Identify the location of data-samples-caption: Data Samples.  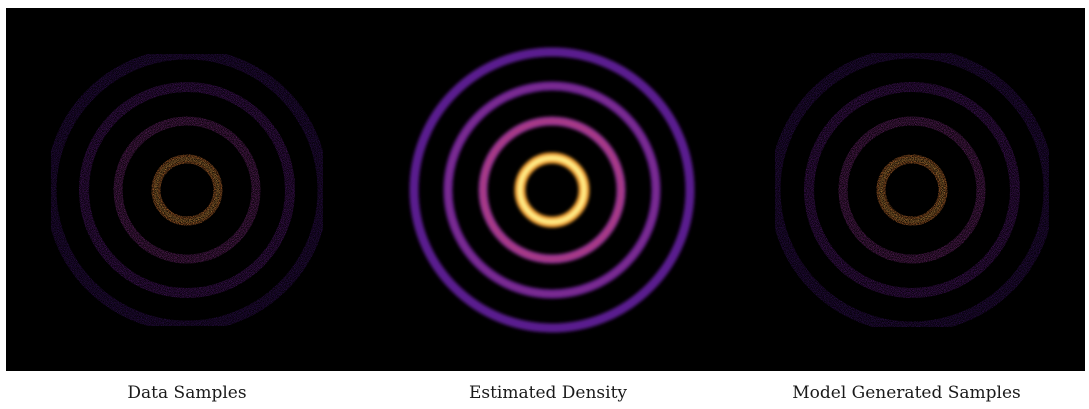
(187, 393).